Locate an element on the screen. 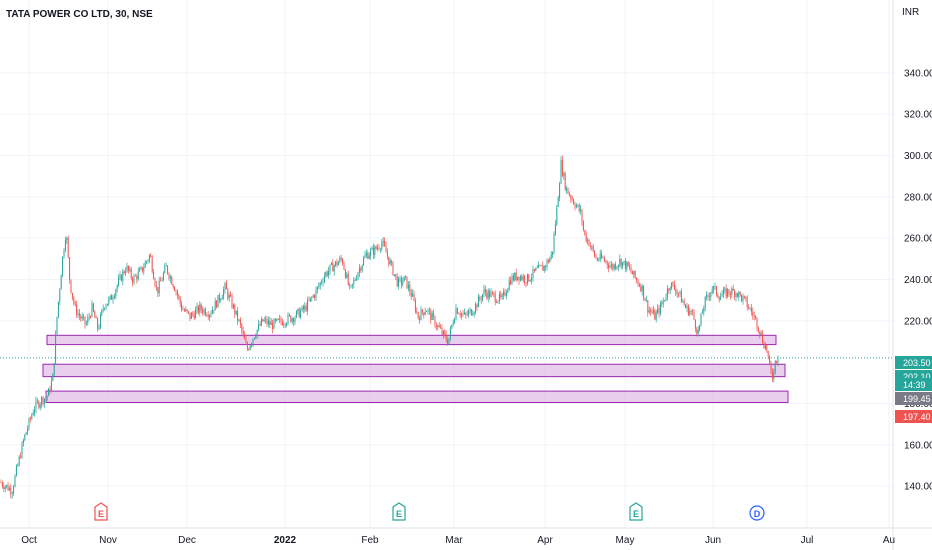 This screenshot has height=550, width=932. event-marker-e-feb: E is located at coordinates (399, 511).